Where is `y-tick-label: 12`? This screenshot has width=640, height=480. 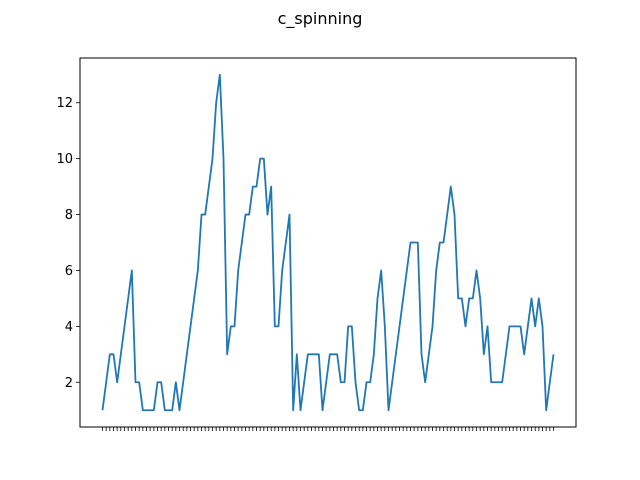
y-tick-label: 12 is located at coordinates (64, 103).